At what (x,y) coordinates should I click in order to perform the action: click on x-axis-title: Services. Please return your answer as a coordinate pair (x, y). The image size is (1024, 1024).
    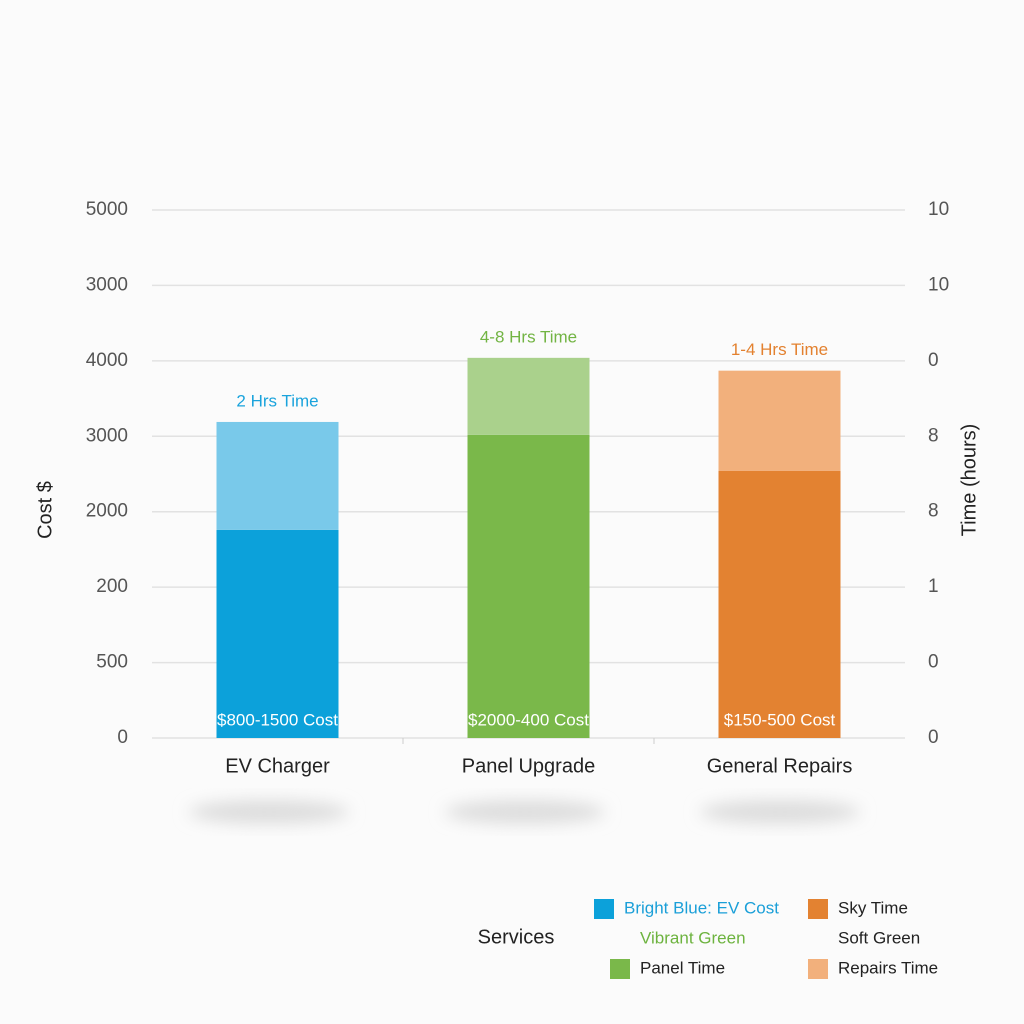
    Looking at the image, I should click on (516, 937).